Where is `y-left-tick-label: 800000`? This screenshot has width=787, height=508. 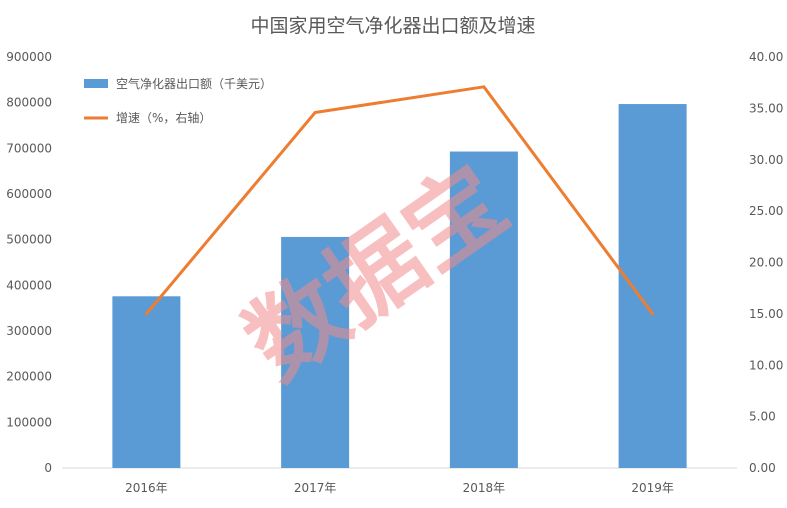
y-left-tick-label: 800000 is located at coordinates (29, 103).